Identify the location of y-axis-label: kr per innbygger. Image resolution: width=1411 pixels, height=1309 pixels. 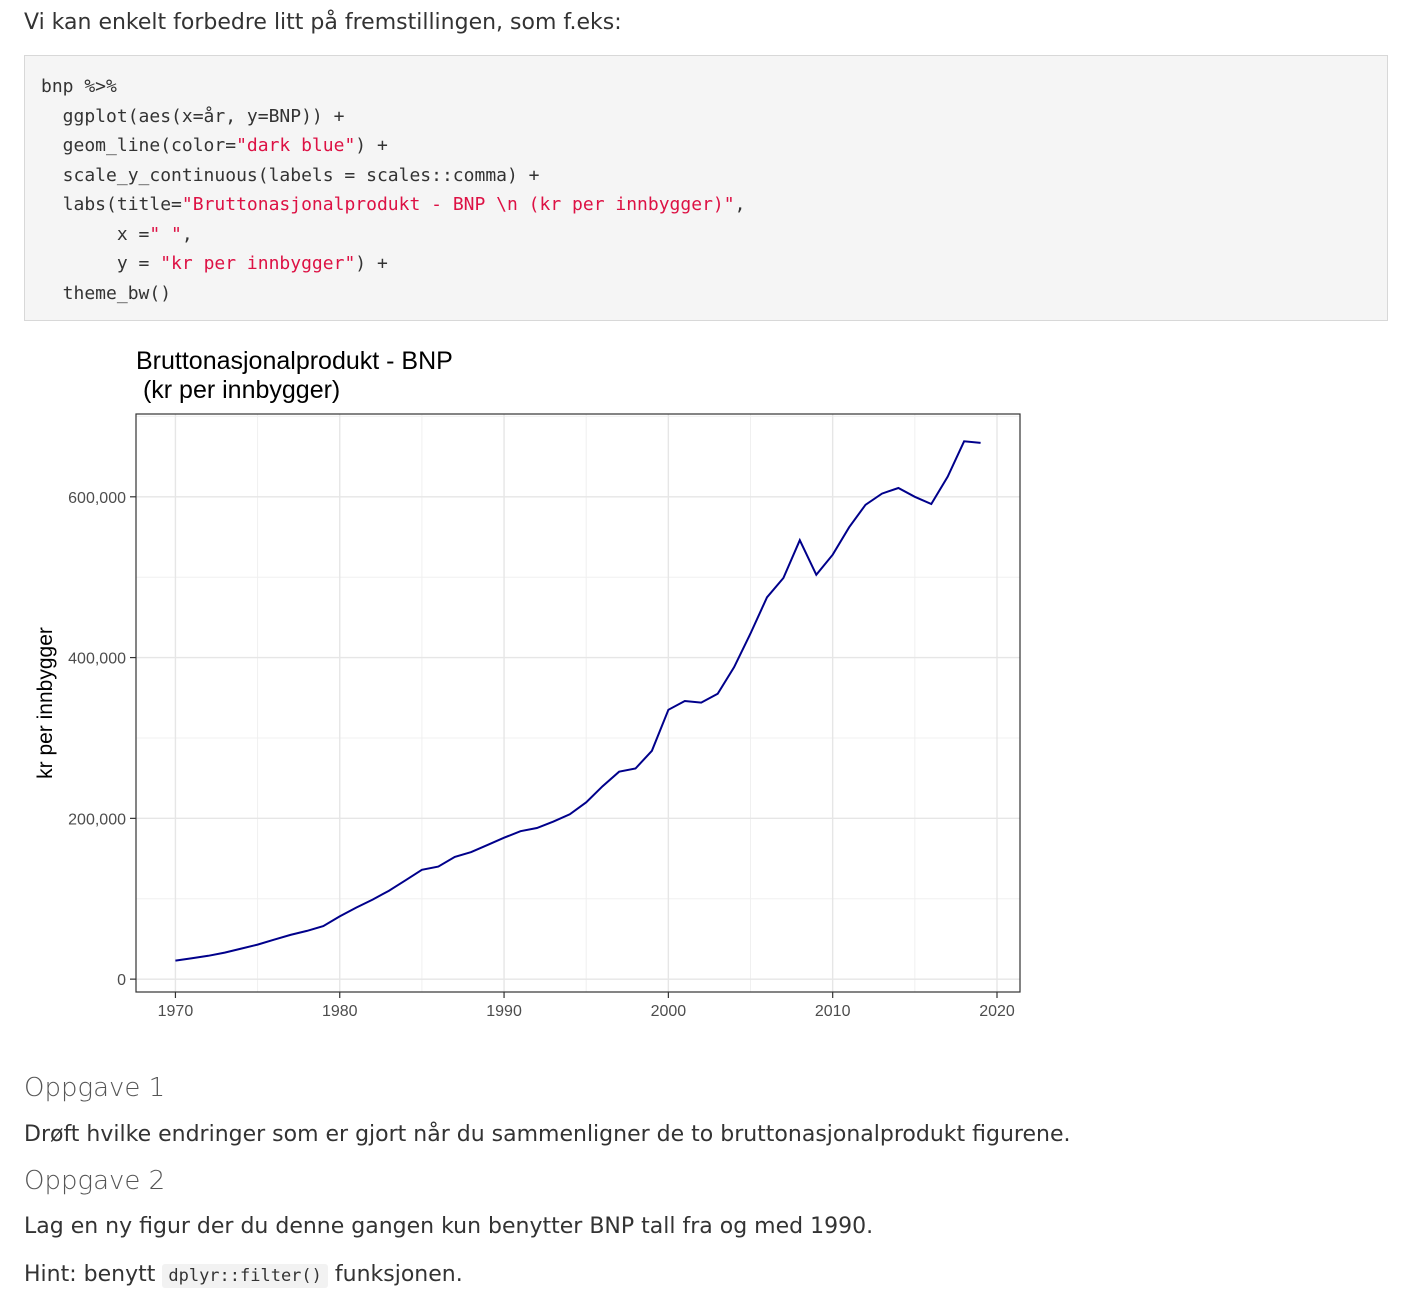
(45, 703).